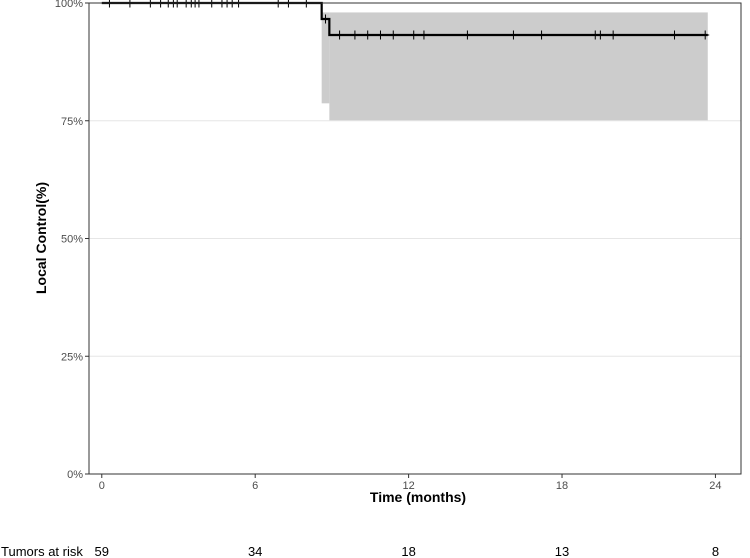 This screenshot has height=558, width=750. What do you see at coordinates (408, 551) in the screenshot?
I see `risk-count: 18` at bounding box center [408, 551].